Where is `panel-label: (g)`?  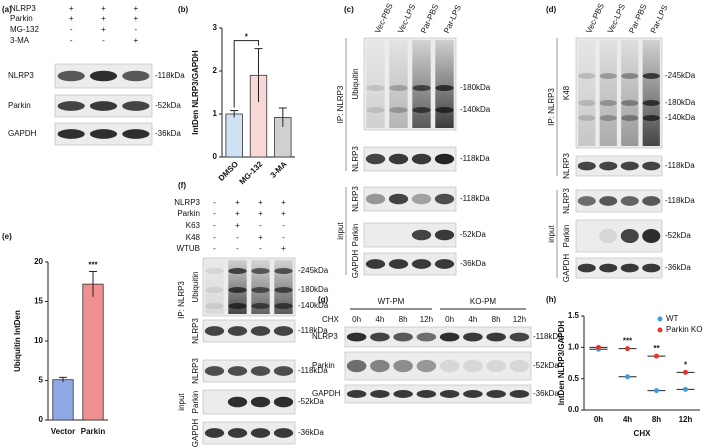 panel-label: (g) is located at coordinates (323, 299).